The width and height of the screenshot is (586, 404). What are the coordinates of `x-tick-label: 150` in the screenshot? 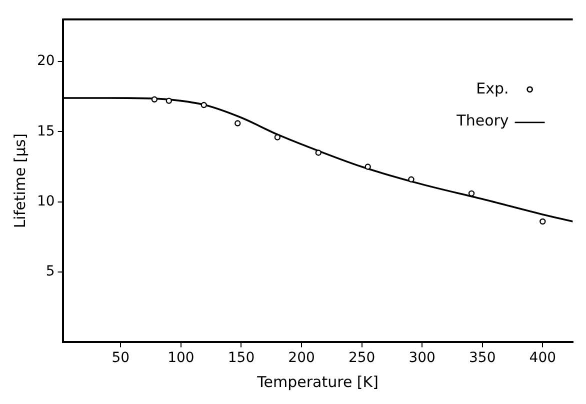 It's located at (241, 358).